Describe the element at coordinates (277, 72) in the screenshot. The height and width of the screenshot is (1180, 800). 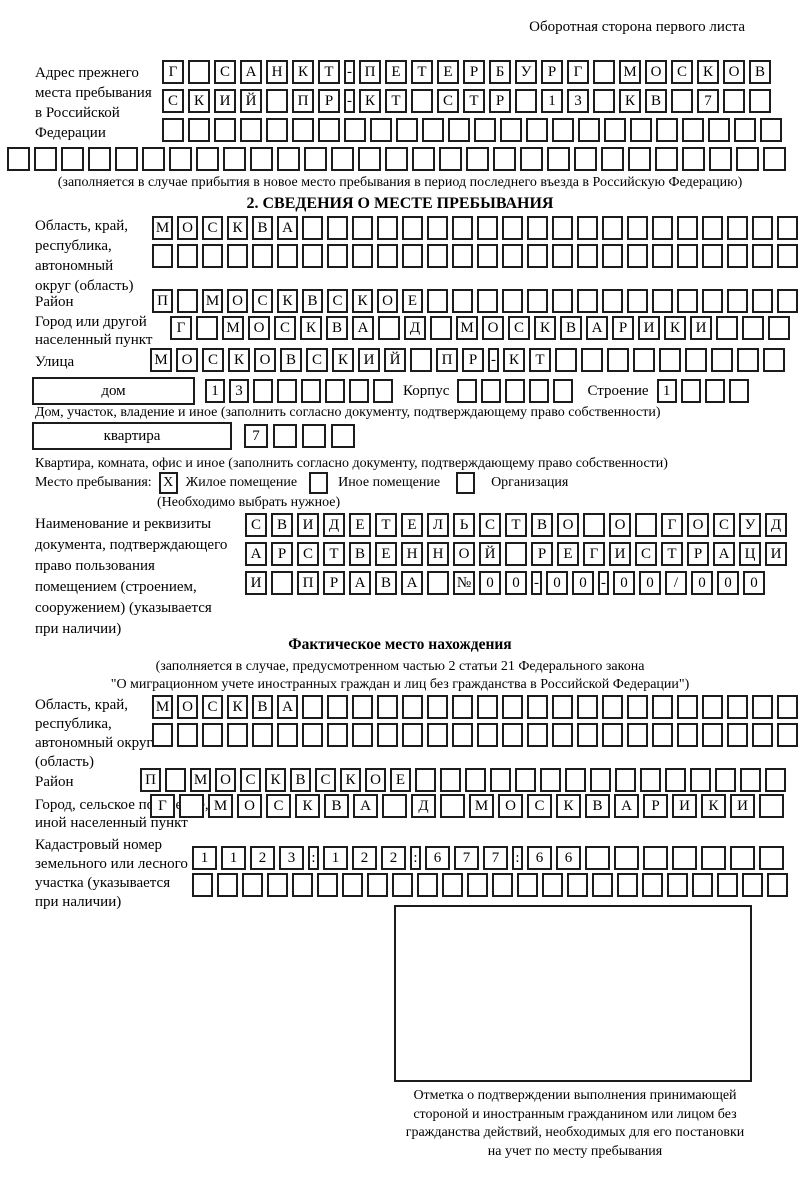
I see `form-cell: Н` at that location.